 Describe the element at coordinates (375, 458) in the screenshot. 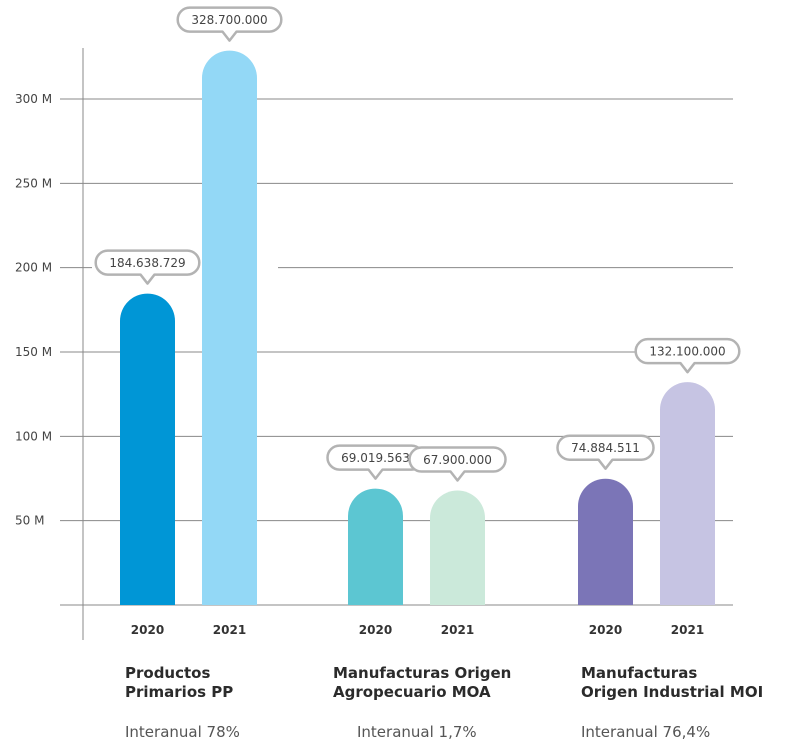

I see `data-label: 69.019.563` at that location.